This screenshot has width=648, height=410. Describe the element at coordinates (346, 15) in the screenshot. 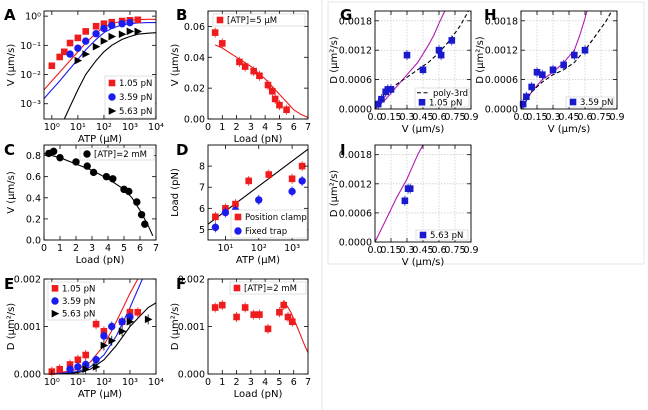

I see `panel-label: G` at that location.